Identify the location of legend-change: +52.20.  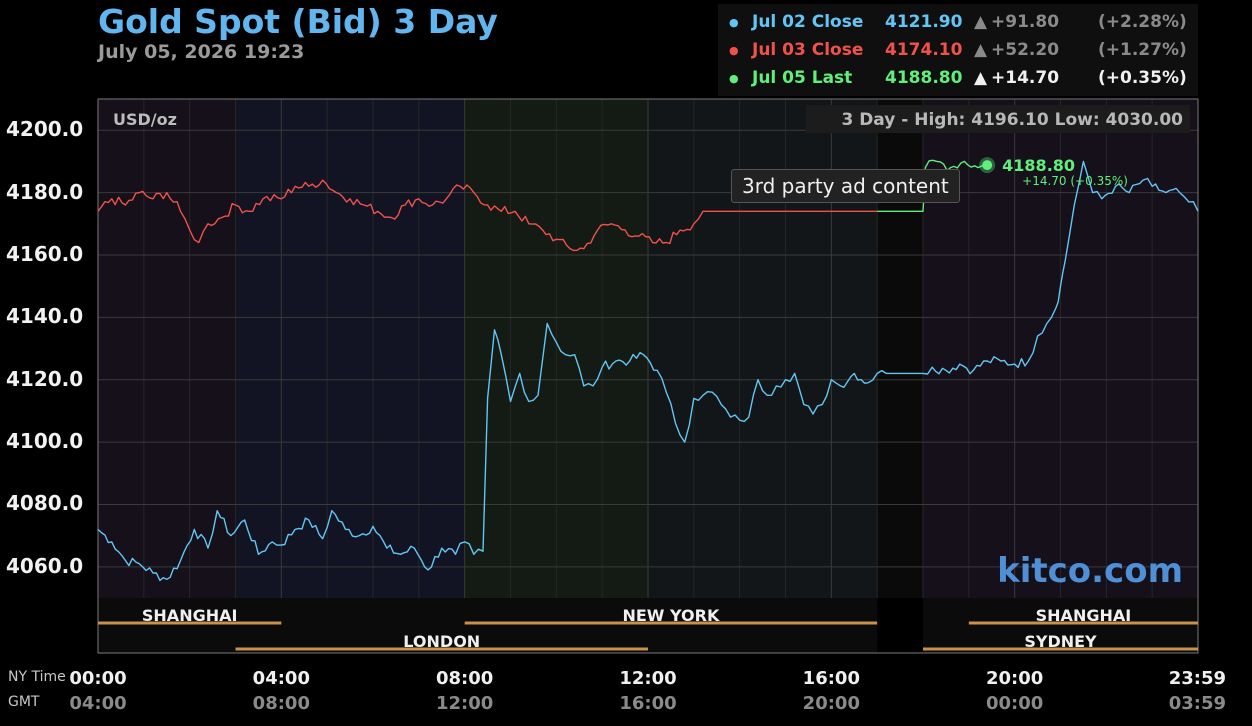
(1025, 50).